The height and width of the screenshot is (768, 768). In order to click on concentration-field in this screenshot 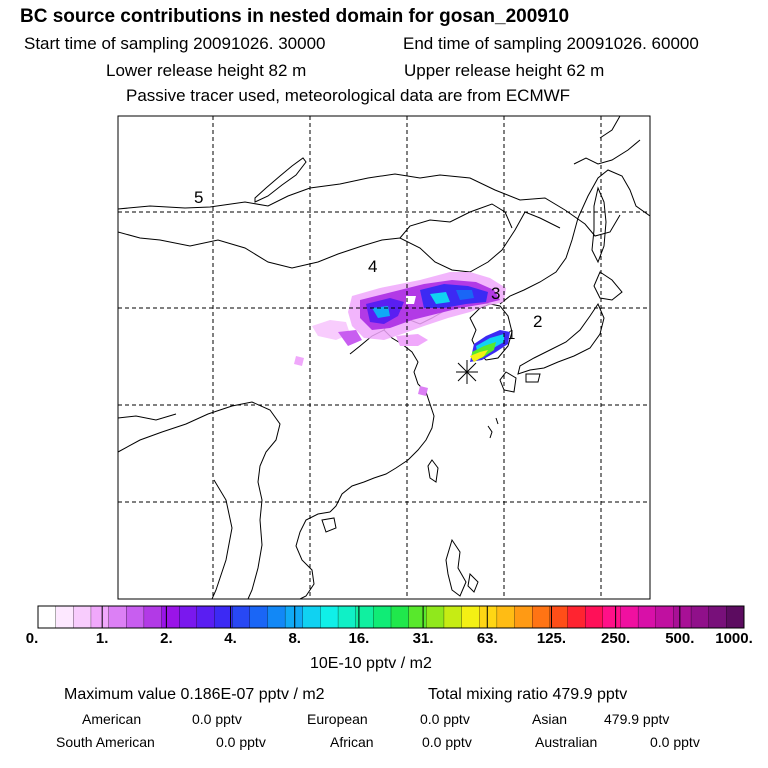, I will do `click(402, 334)`.